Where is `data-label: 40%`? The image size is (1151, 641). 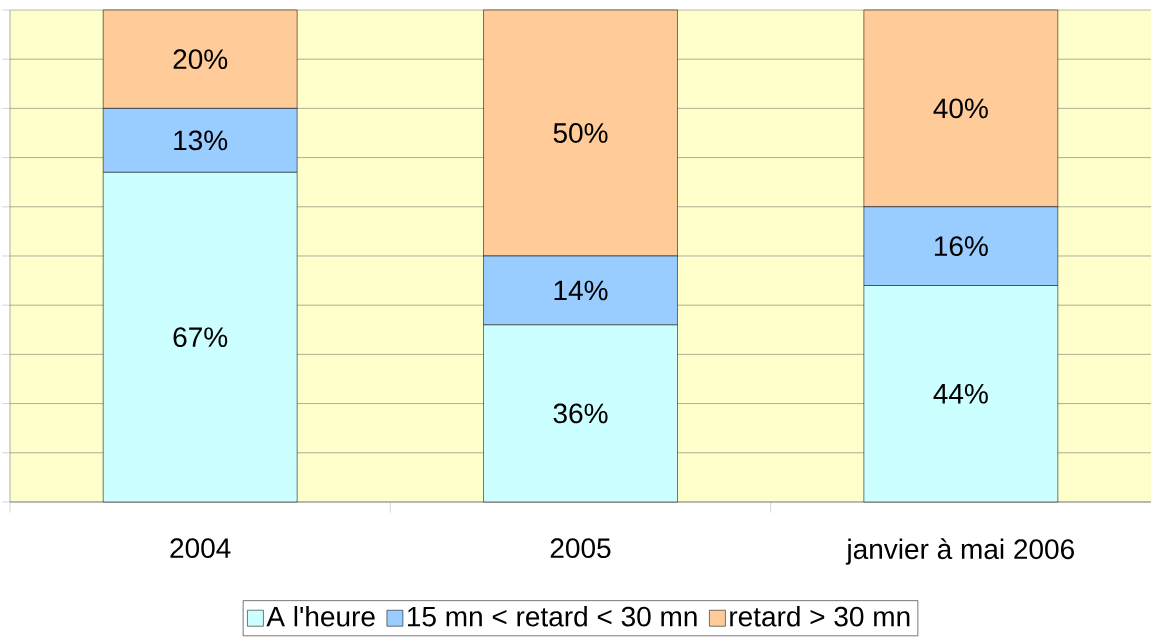 data-label: 40% is located at coordinates (960, 108).